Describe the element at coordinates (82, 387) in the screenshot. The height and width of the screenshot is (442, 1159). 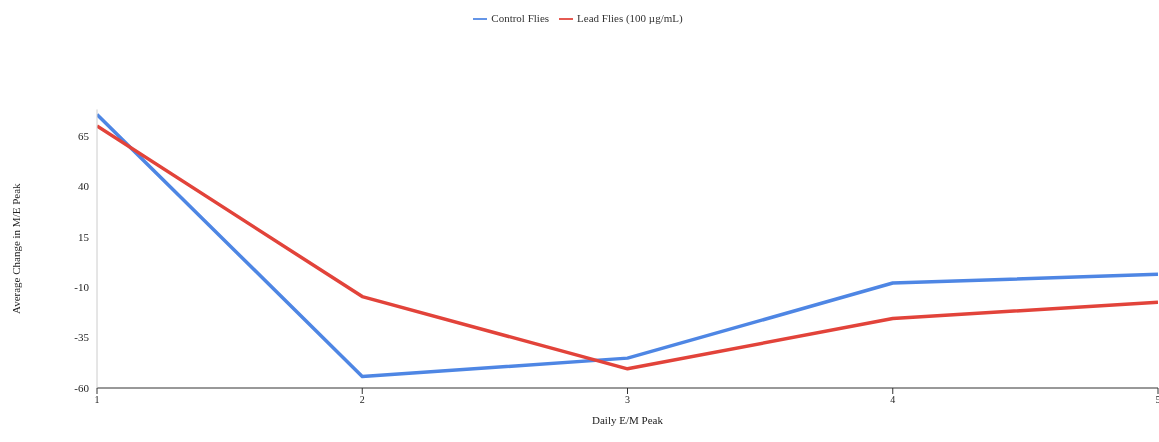
I see `y-tick-label: -60` at that location.